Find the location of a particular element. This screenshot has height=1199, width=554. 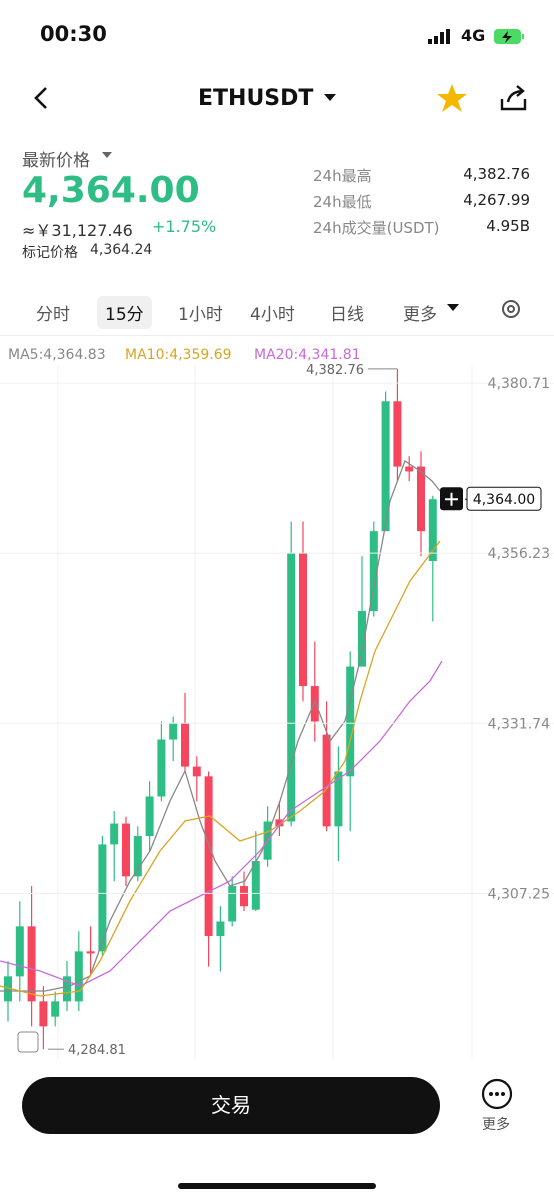

tab: 1小时 is located at coordinates (200, 315).